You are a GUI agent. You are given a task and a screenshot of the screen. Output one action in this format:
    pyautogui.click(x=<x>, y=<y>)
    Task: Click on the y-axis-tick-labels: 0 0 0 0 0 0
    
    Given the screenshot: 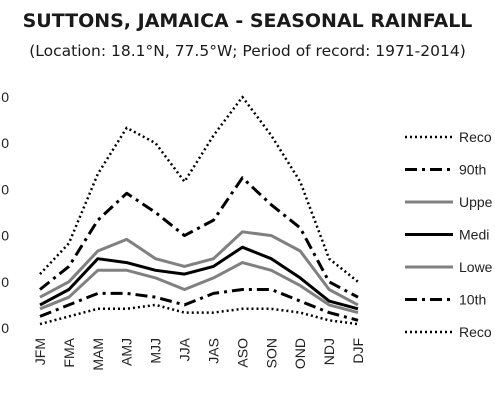 What is the action you would take?
    pyautogui.click(x=5, y=212)
    